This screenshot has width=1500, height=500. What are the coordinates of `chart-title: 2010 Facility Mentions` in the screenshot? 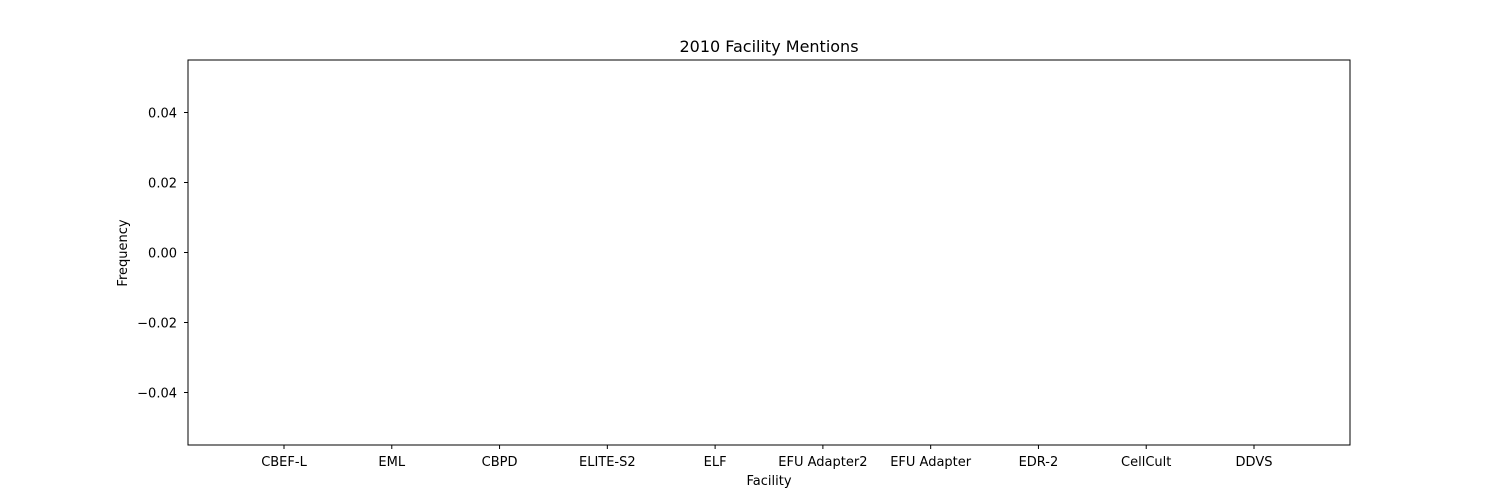 It's located at (768, 46).